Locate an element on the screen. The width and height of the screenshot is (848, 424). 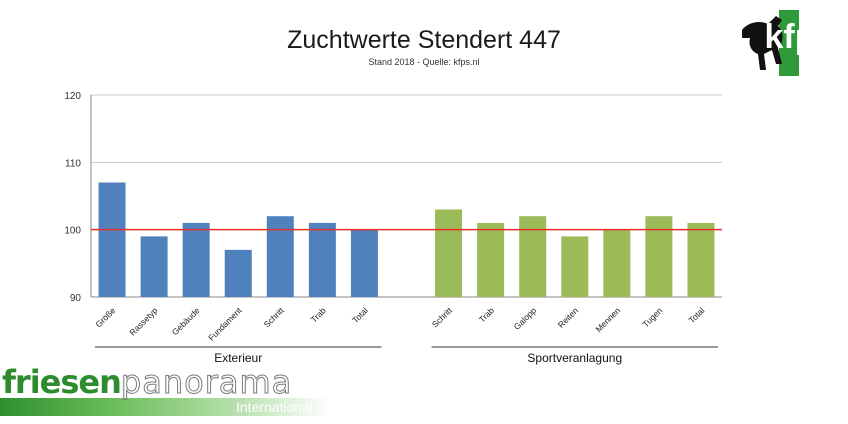
x-tick-label: Mennen is located at coordinates (607, 319).